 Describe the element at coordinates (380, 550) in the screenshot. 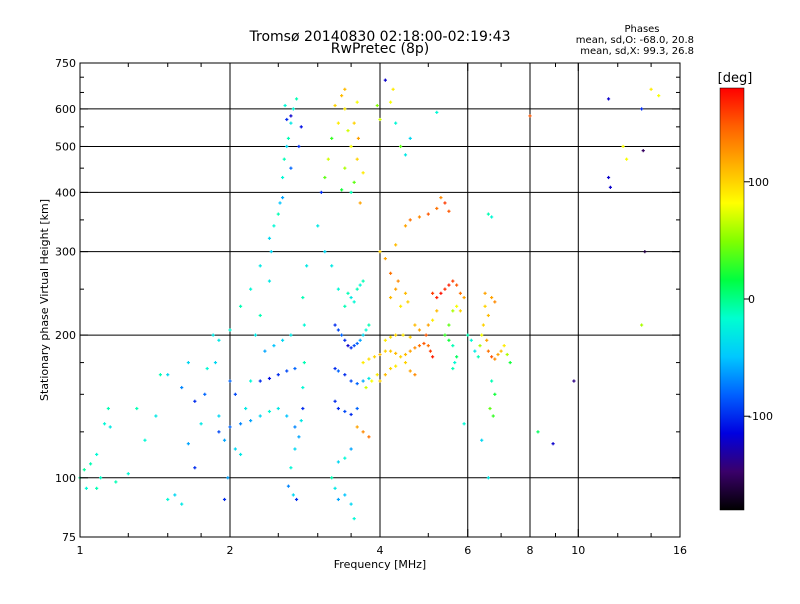

I see `x-tick-label: 4` at that location.